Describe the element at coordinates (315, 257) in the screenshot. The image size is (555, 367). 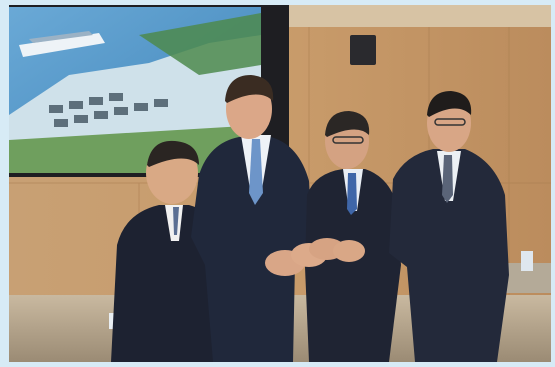
I see `joined-hands` at that location.